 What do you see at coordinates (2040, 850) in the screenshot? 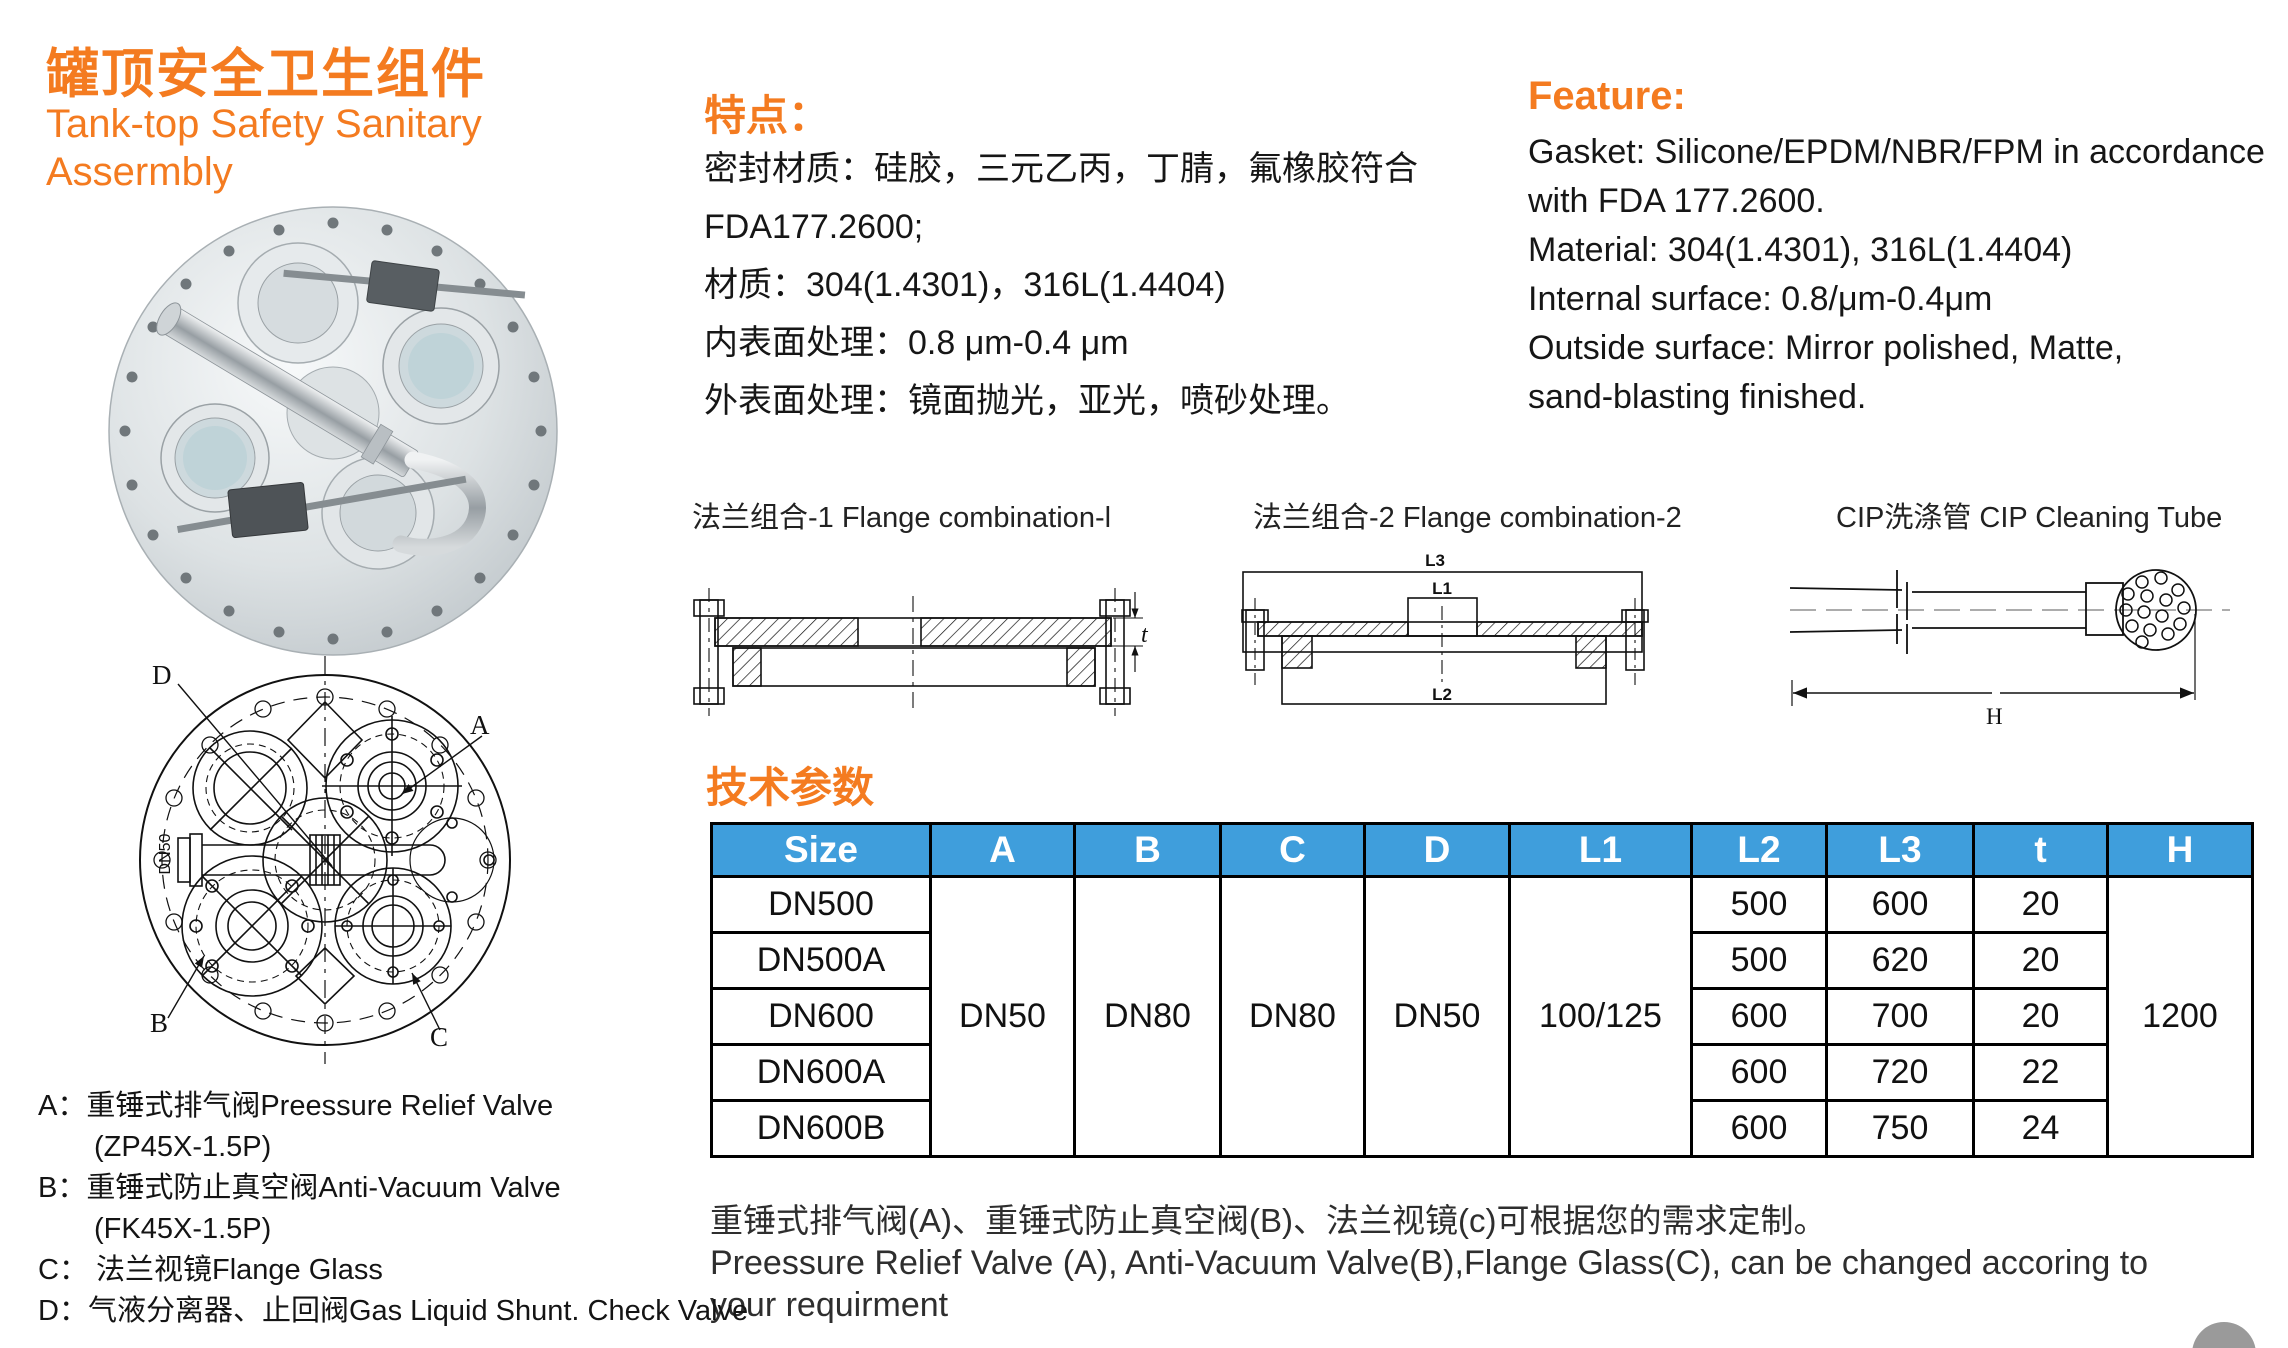
I see `col-header-t: t` at bounding box center [2040, 850].